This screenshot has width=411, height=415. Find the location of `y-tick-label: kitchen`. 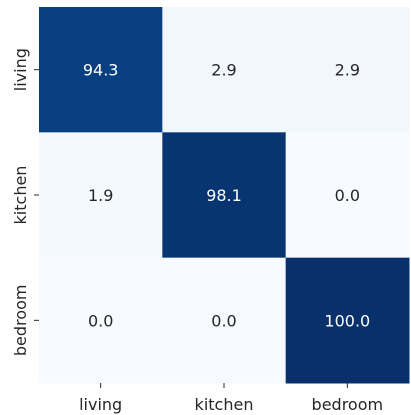

y-tick-label: kitchen is located at coordinates (20, 195).